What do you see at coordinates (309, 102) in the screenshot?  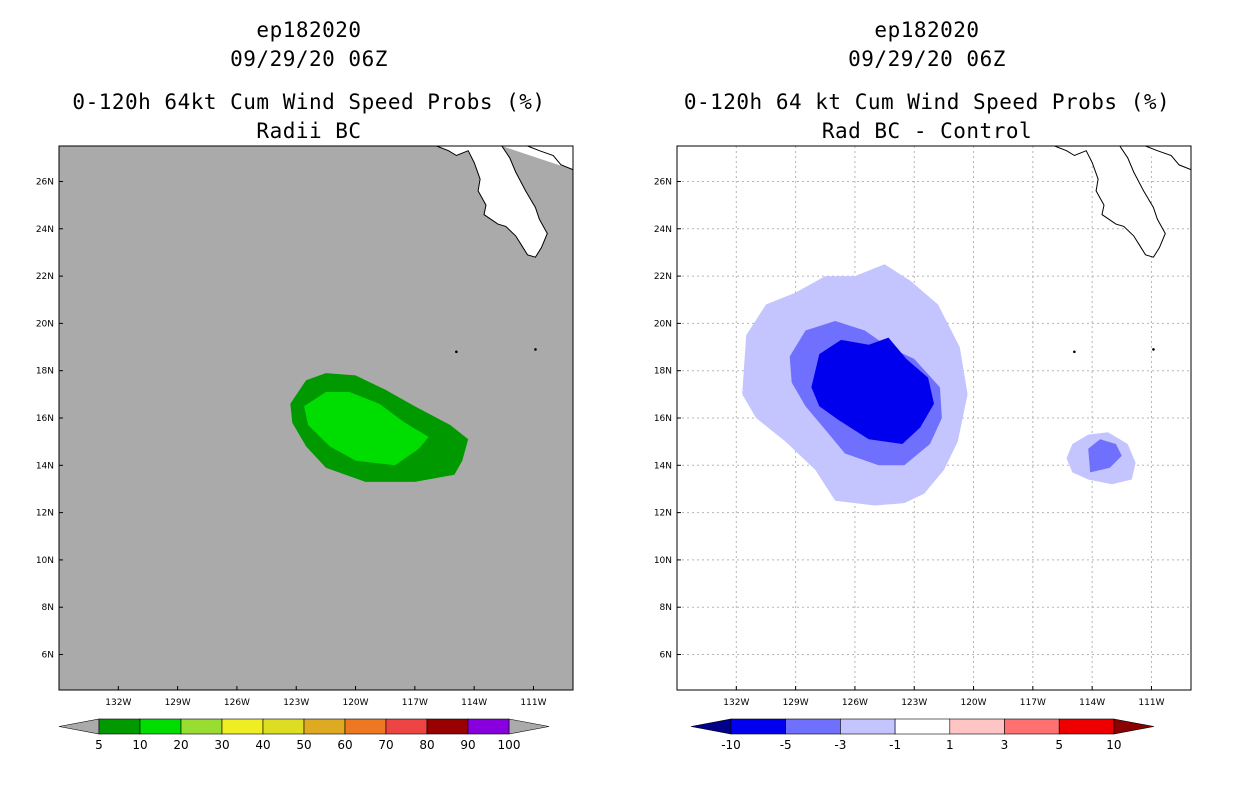 I see `chart-title: 0-120h 64kt Cum Wind Speed Probs (%)` at bounding box center [309, 102].